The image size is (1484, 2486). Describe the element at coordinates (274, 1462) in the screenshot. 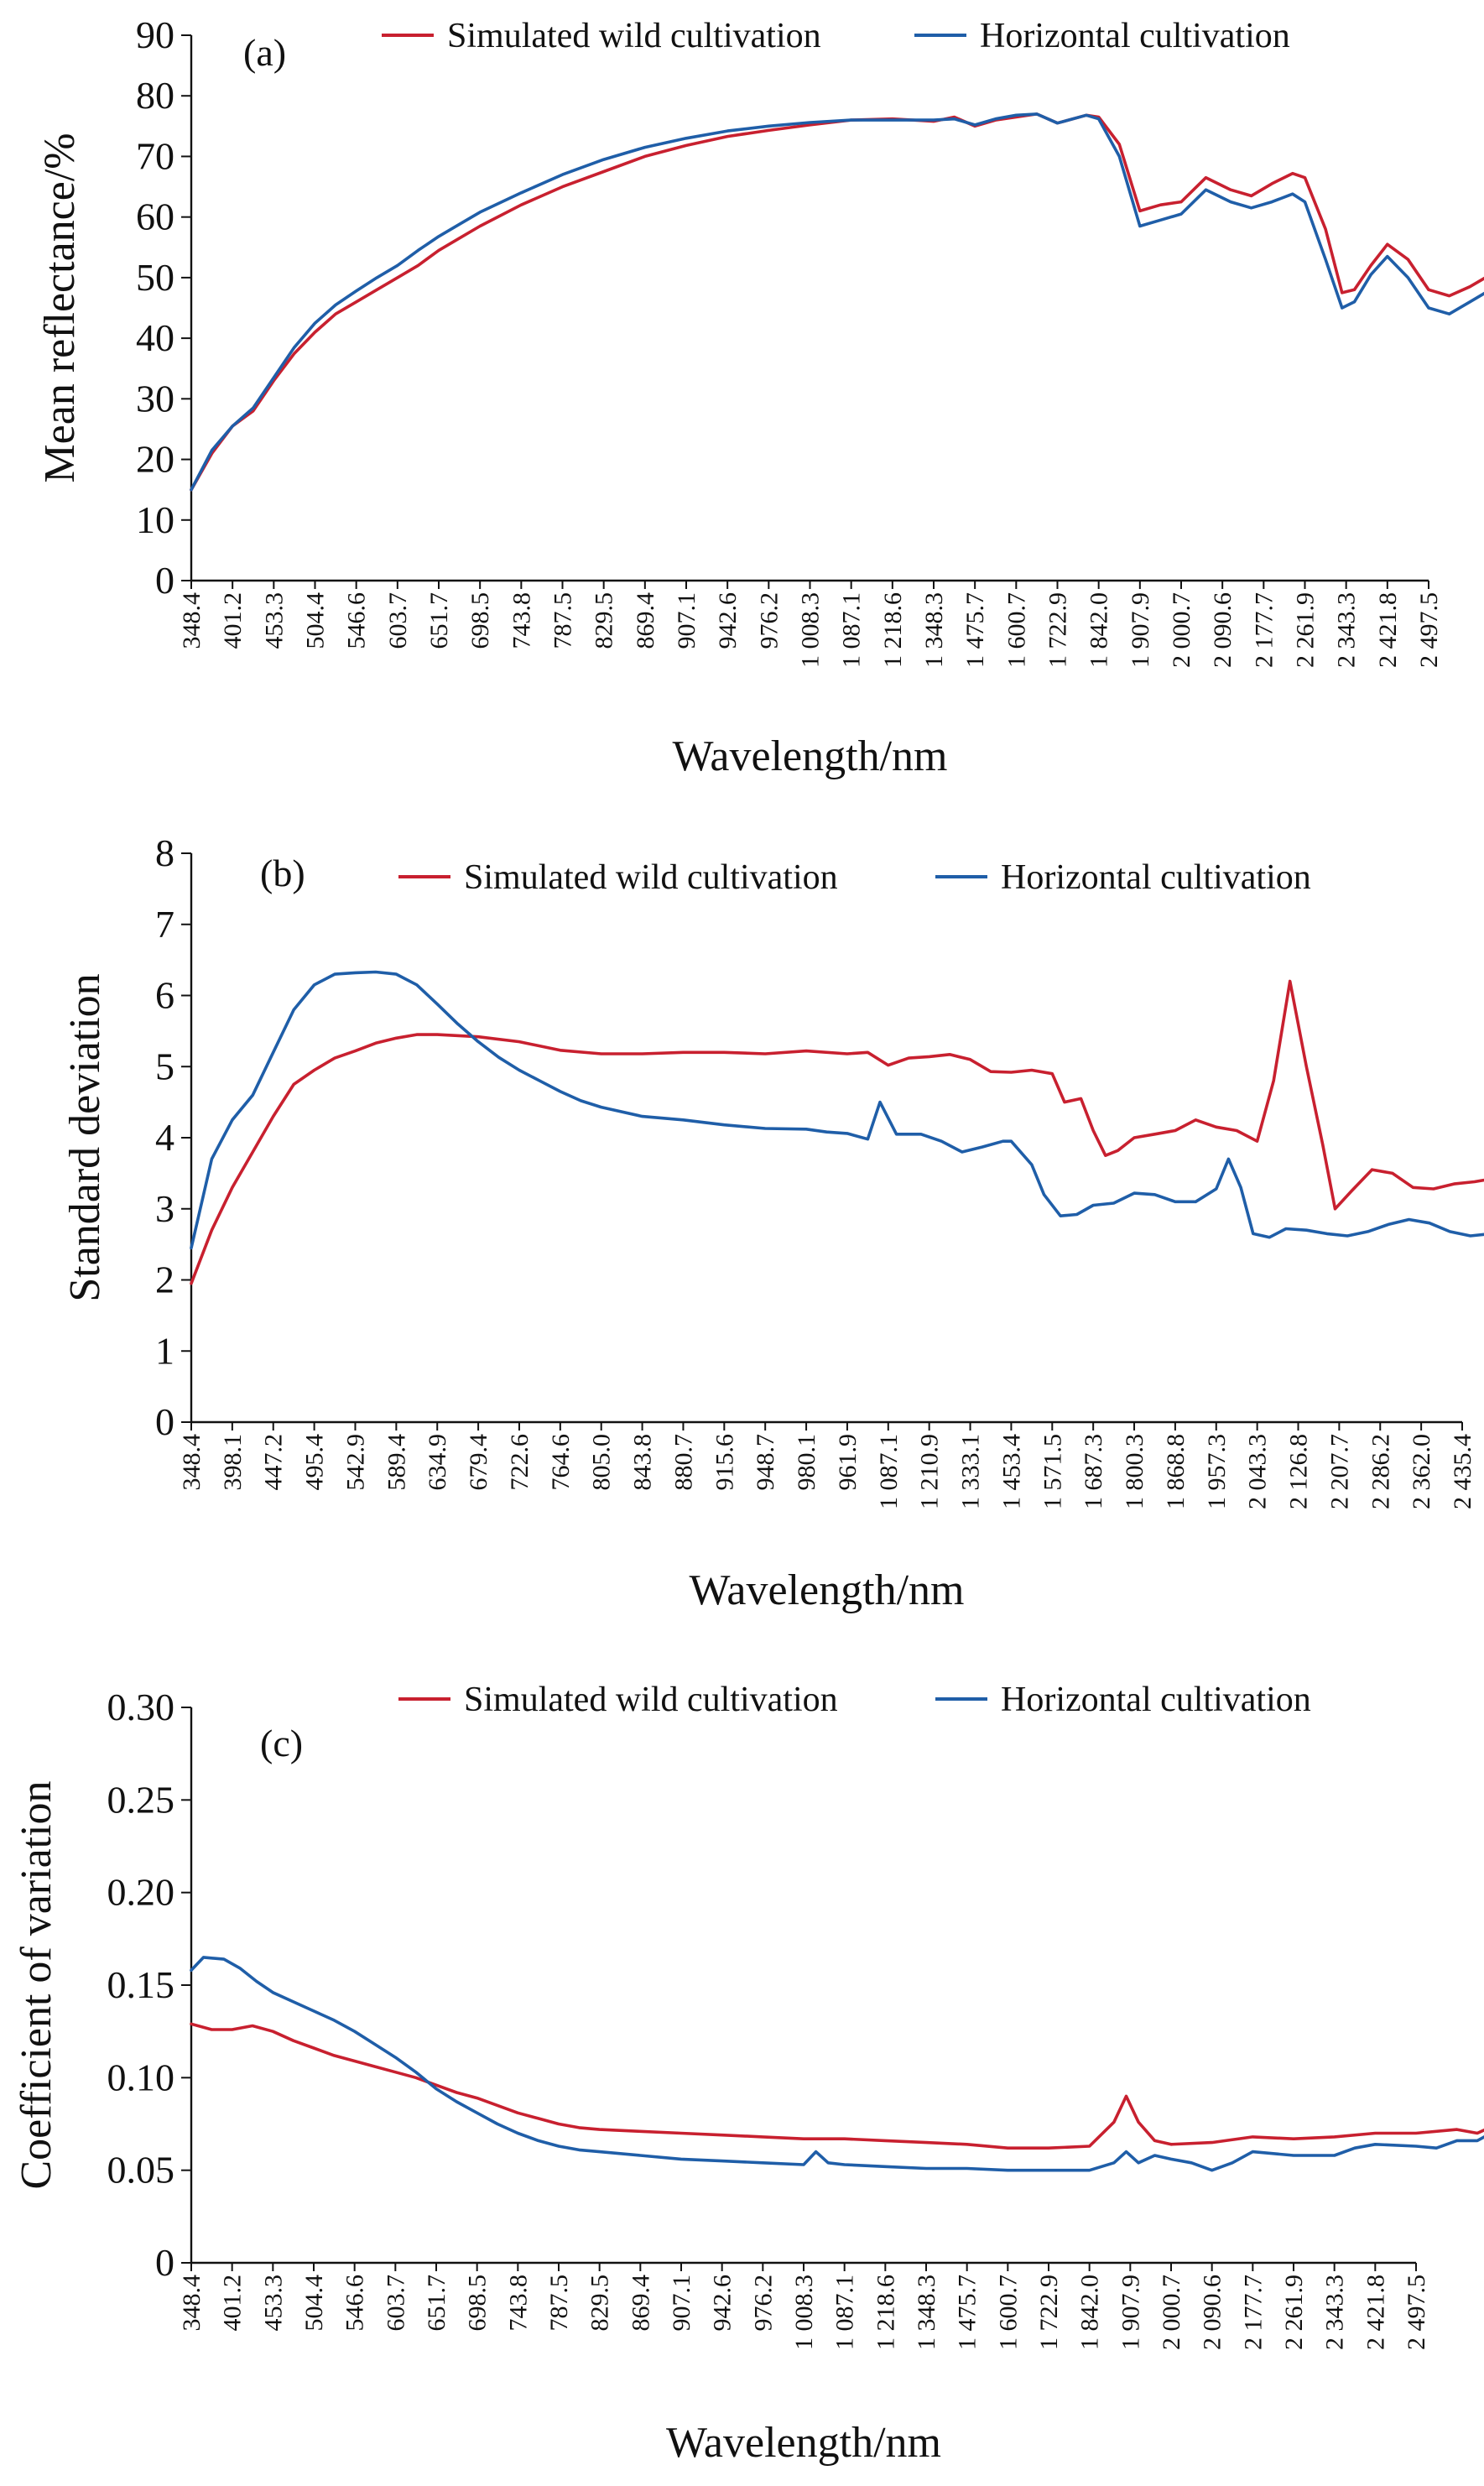

I see `x-tick-label: 447.2` at that location.